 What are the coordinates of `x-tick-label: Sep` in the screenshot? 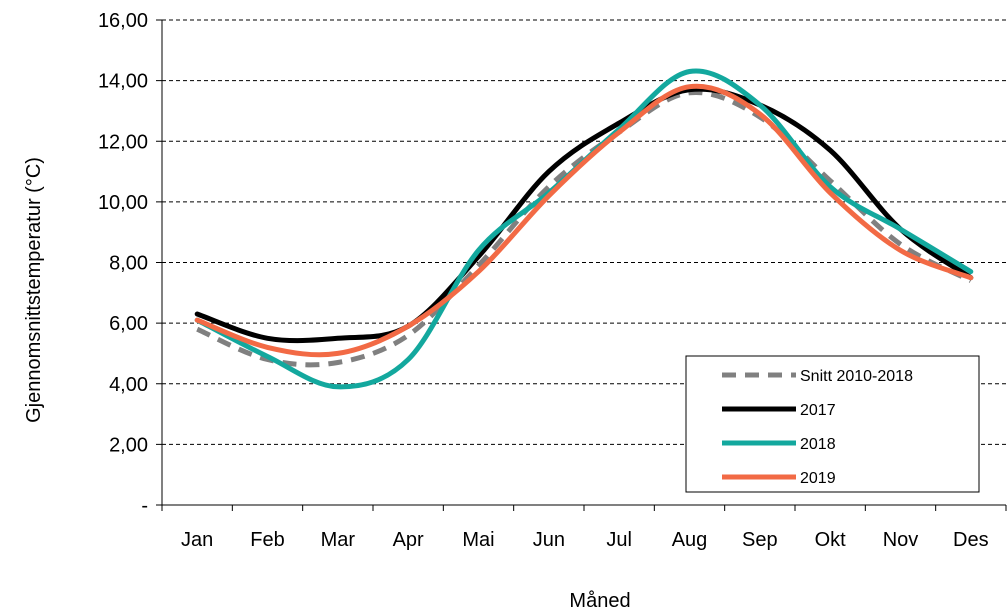 It's located at (760, 540).